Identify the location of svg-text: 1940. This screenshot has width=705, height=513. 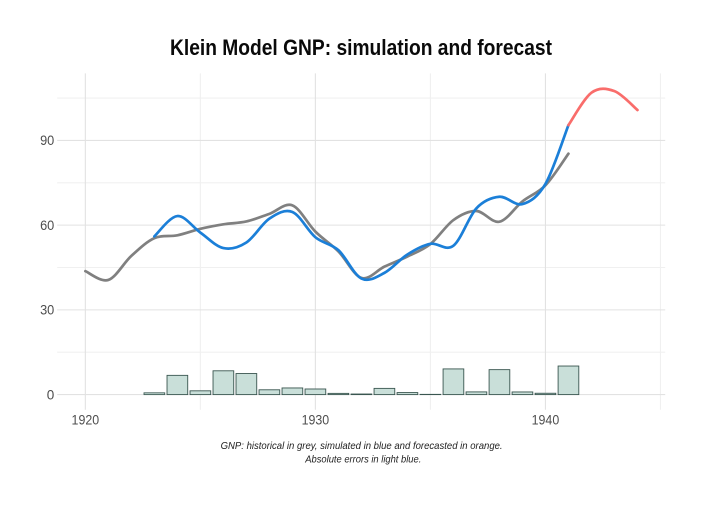
(546, 419).